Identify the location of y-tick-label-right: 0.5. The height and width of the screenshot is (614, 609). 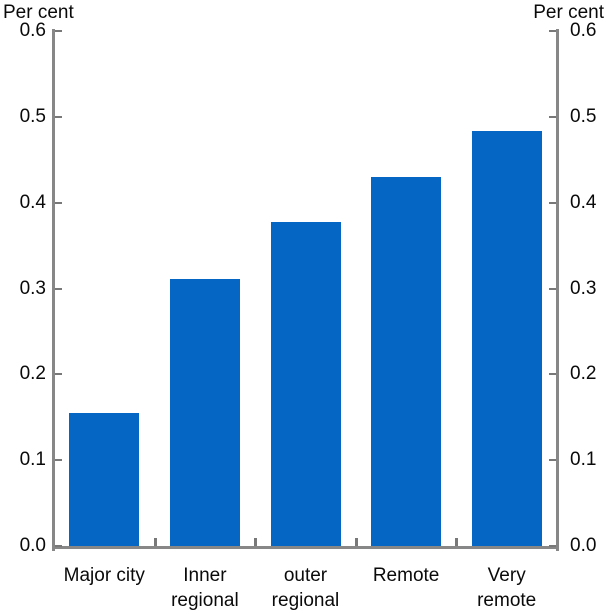
(583, 116).